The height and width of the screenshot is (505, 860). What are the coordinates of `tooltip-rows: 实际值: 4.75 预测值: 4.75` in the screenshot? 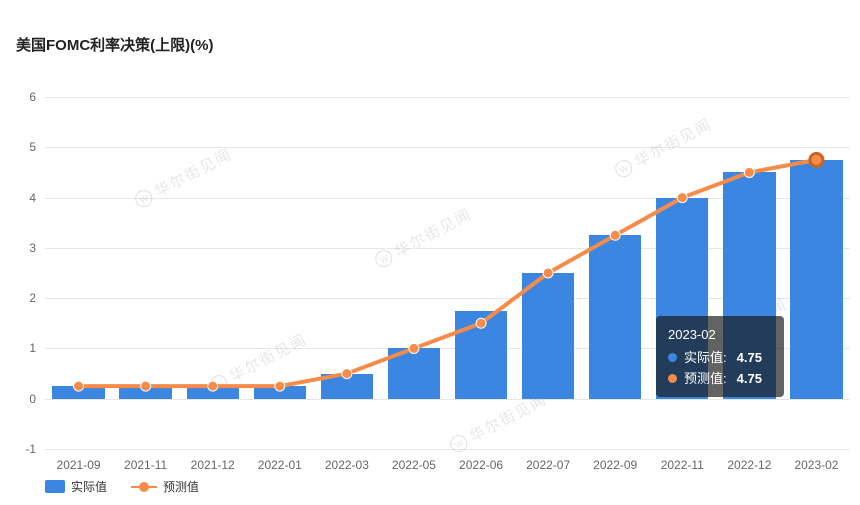 It's located at (720, 368).